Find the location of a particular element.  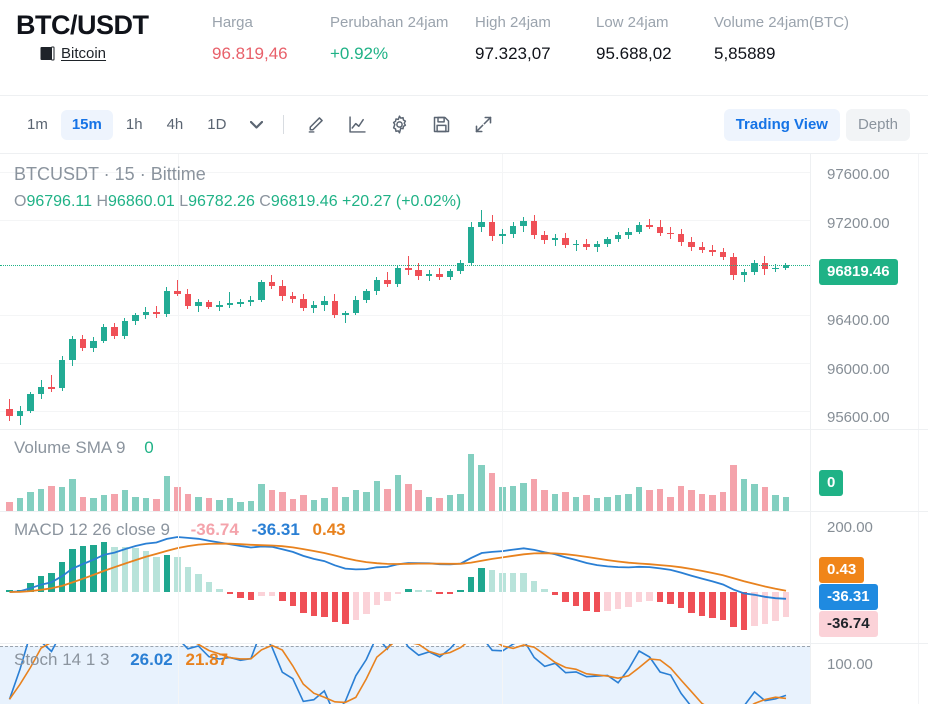

tab-trading-view: Trading View is located at coordinates (781, 124).